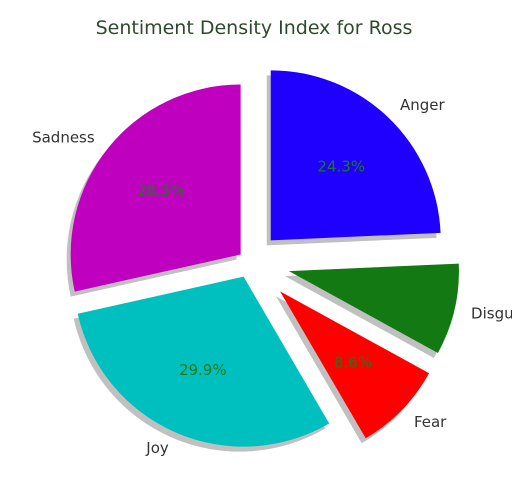  I want to click on slice-label-anger: Anger, so click(423, 105).